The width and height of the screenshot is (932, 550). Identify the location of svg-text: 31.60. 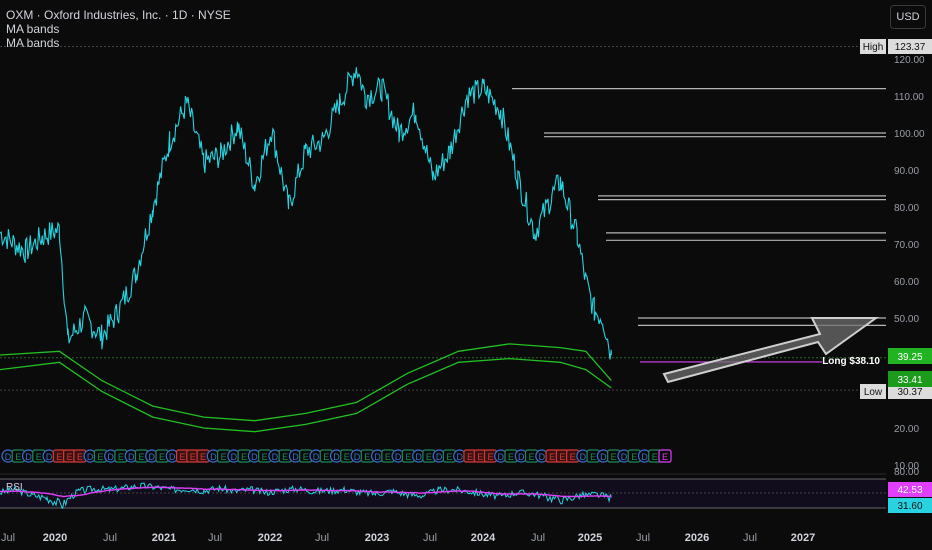
(909, 506).